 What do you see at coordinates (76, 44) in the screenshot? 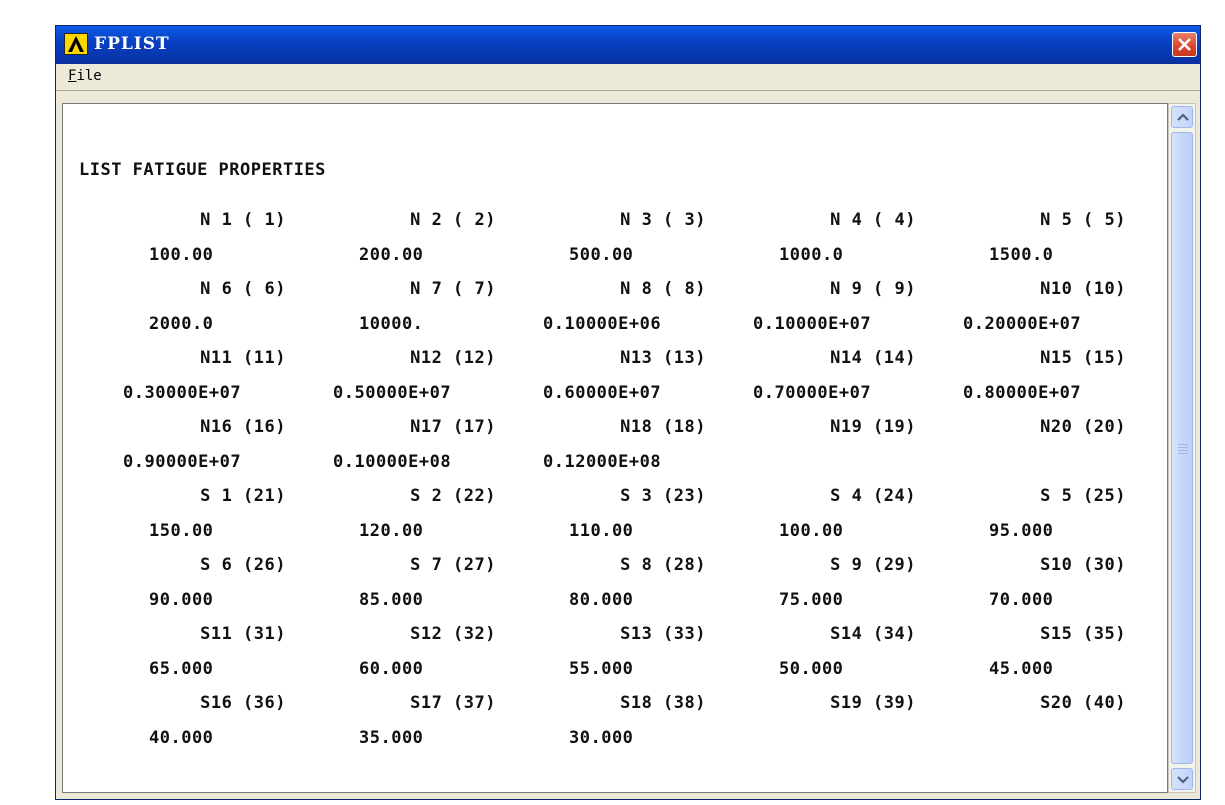
I see `ansys-logo-icon` at bounding box center [76, 44].